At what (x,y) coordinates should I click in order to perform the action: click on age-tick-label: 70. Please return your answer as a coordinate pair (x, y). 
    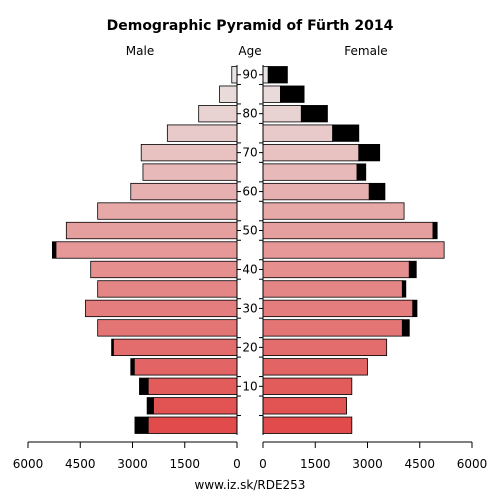
    Looking at the image, I should click on (249, 153).